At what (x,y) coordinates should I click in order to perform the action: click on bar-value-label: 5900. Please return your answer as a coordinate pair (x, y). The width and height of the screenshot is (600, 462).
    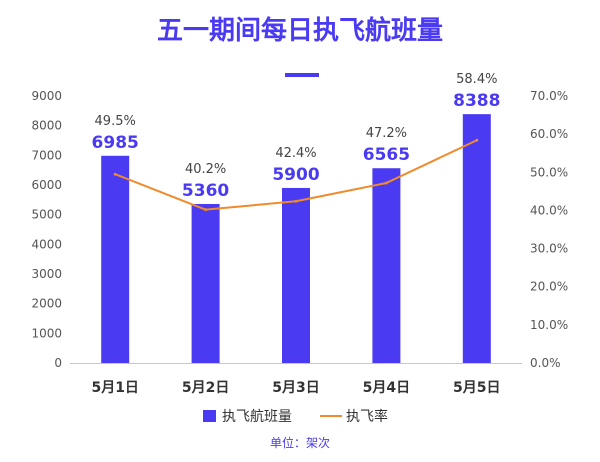
    Looking at the image, I should click on (295, 175).